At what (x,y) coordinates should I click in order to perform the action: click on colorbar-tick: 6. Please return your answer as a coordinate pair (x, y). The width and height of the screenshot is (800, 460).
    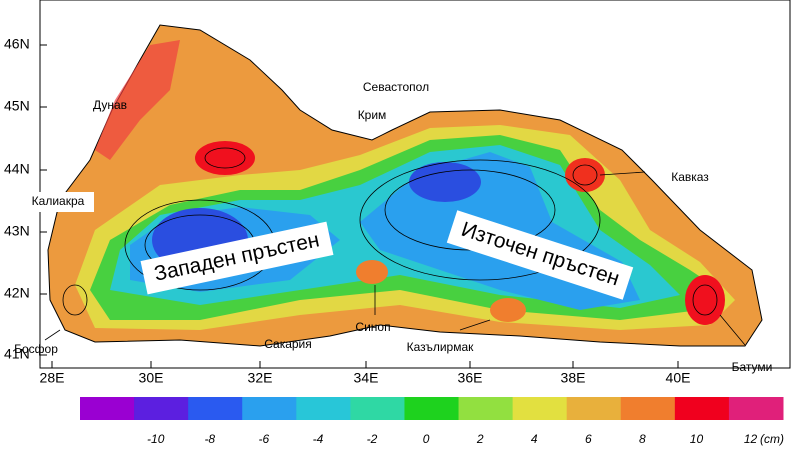
    Looking at the image, I should click on (588, 439).